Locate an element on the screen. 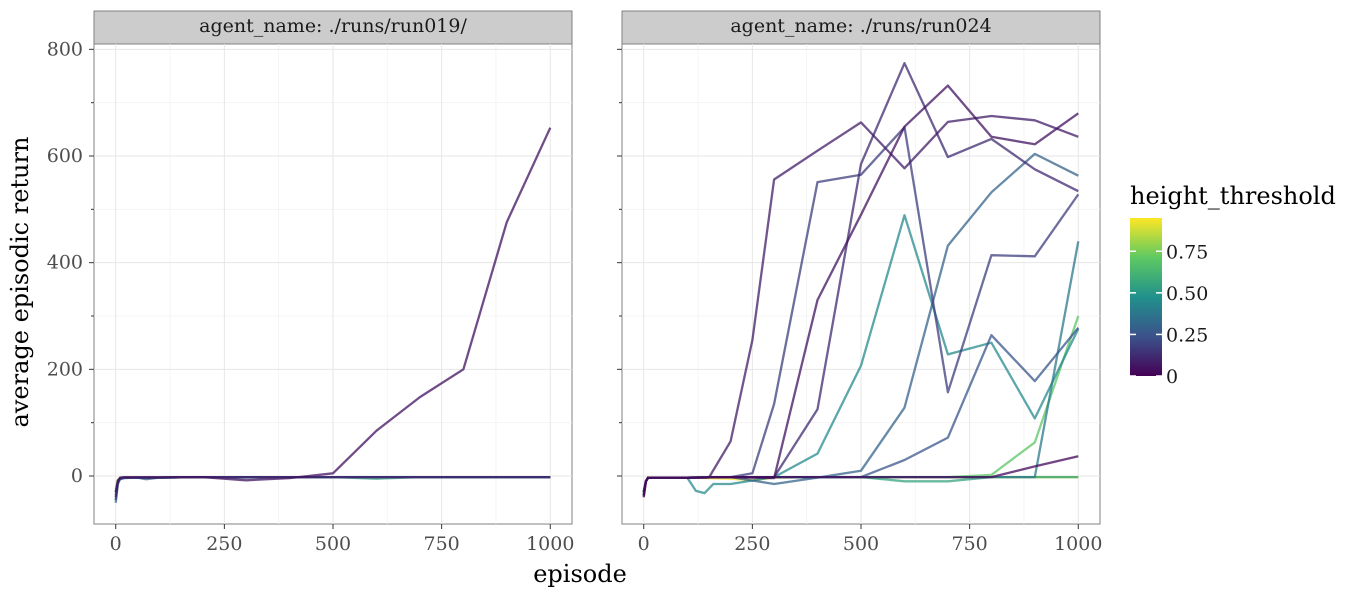 The image size is (1372, 597). colorbar-tick-label: 0 is located at coordinates (1172, 377).